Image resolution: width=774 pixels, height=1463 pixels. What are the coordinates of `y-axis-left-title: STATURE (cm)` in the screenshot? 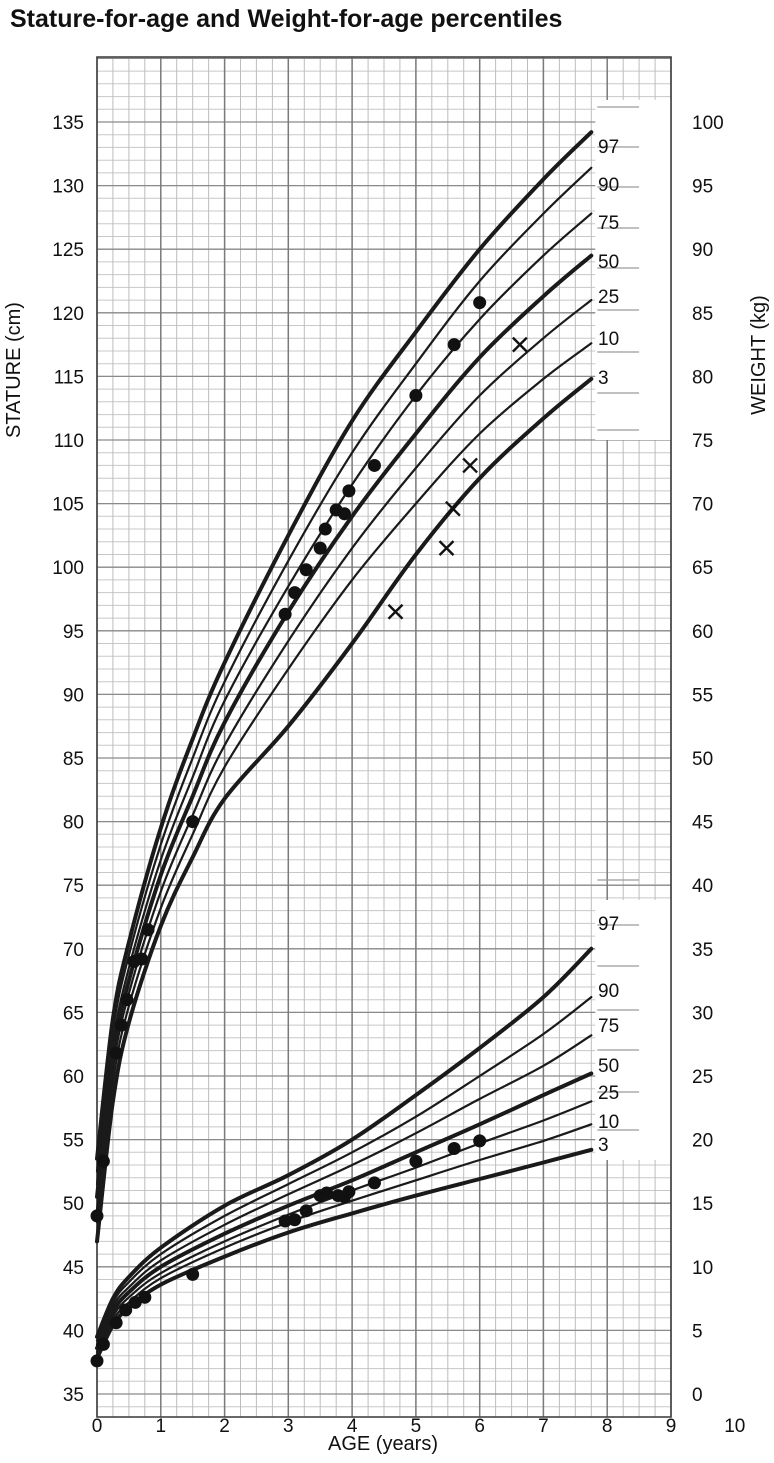 It's located at (14, 370).